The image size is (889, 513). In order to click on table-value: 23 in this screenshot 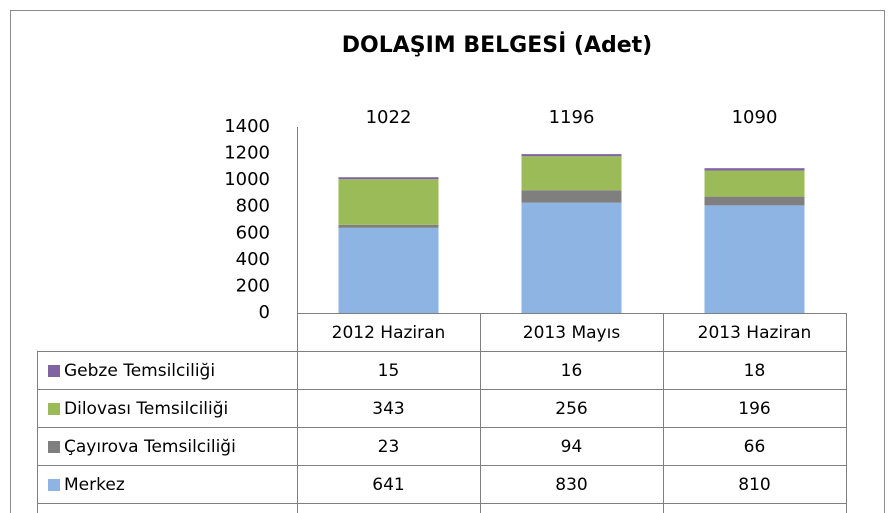, I will do `click(389, 447)`.